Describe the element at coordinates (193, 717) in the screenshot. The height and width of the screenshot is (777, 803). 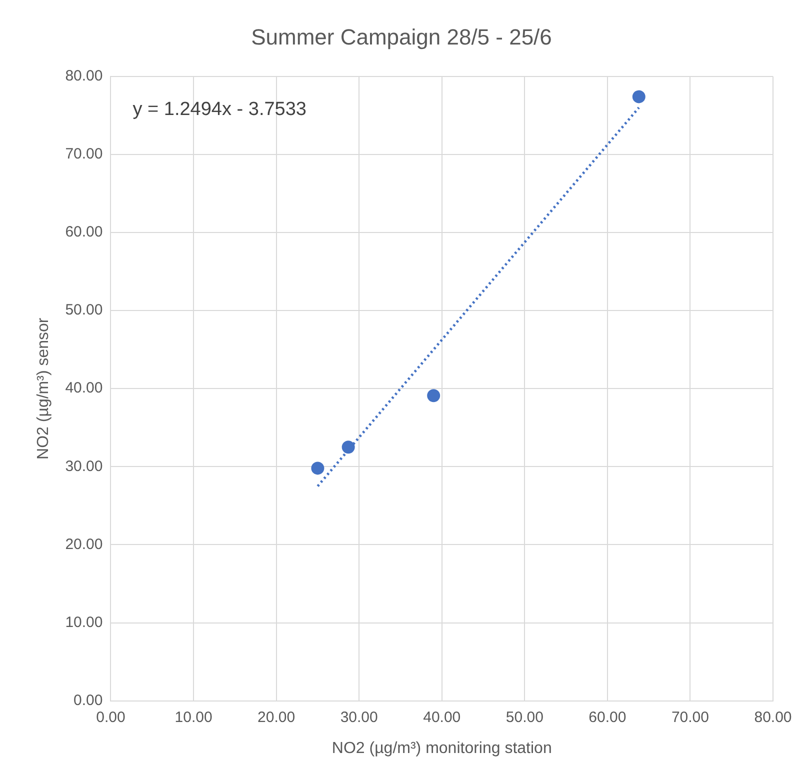
I see `x-tick-label: 10.00` at that location.